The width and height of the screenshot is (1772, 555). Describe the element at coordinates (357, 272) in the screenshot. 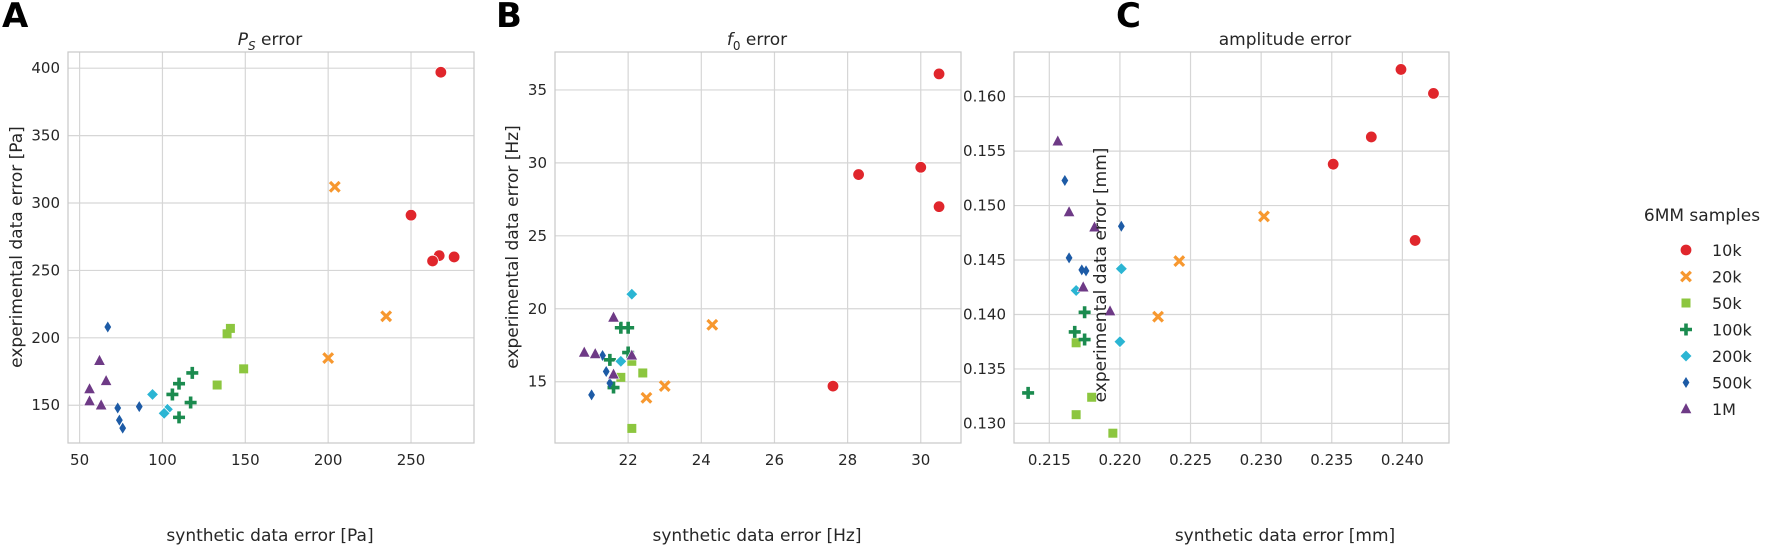

I see `series-20k` at that location.